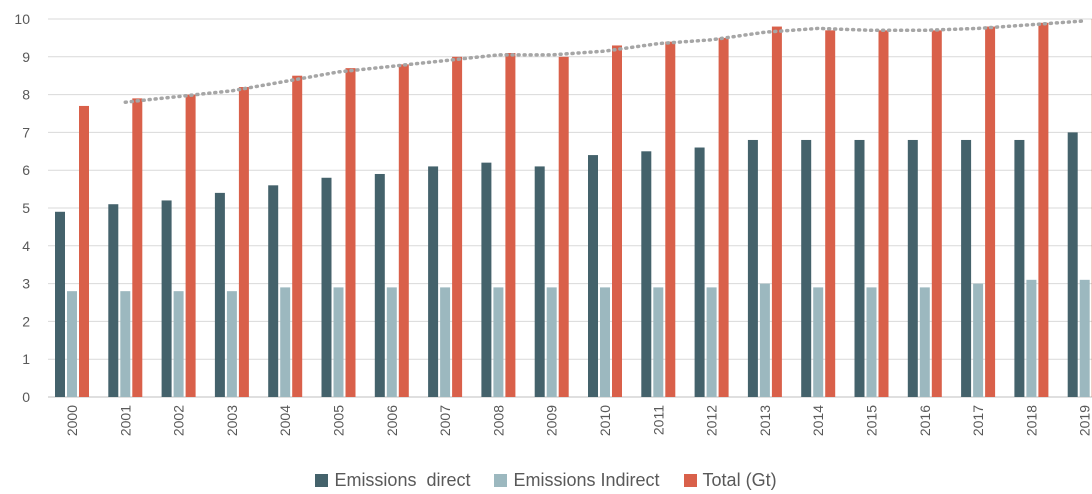 The height and width of the screenshot is (494, 1092). What do you see at coordinates (1043, 210) in the screenshot?
I see `bar-total-2018` at bounding box center [1043, 210].